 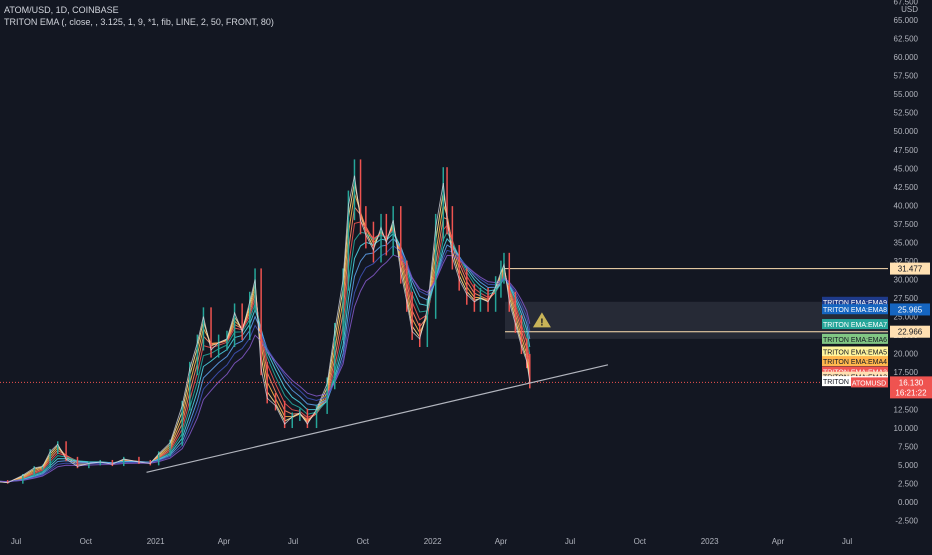 I want to click on symbol-badge, so click(x=869, y=382).